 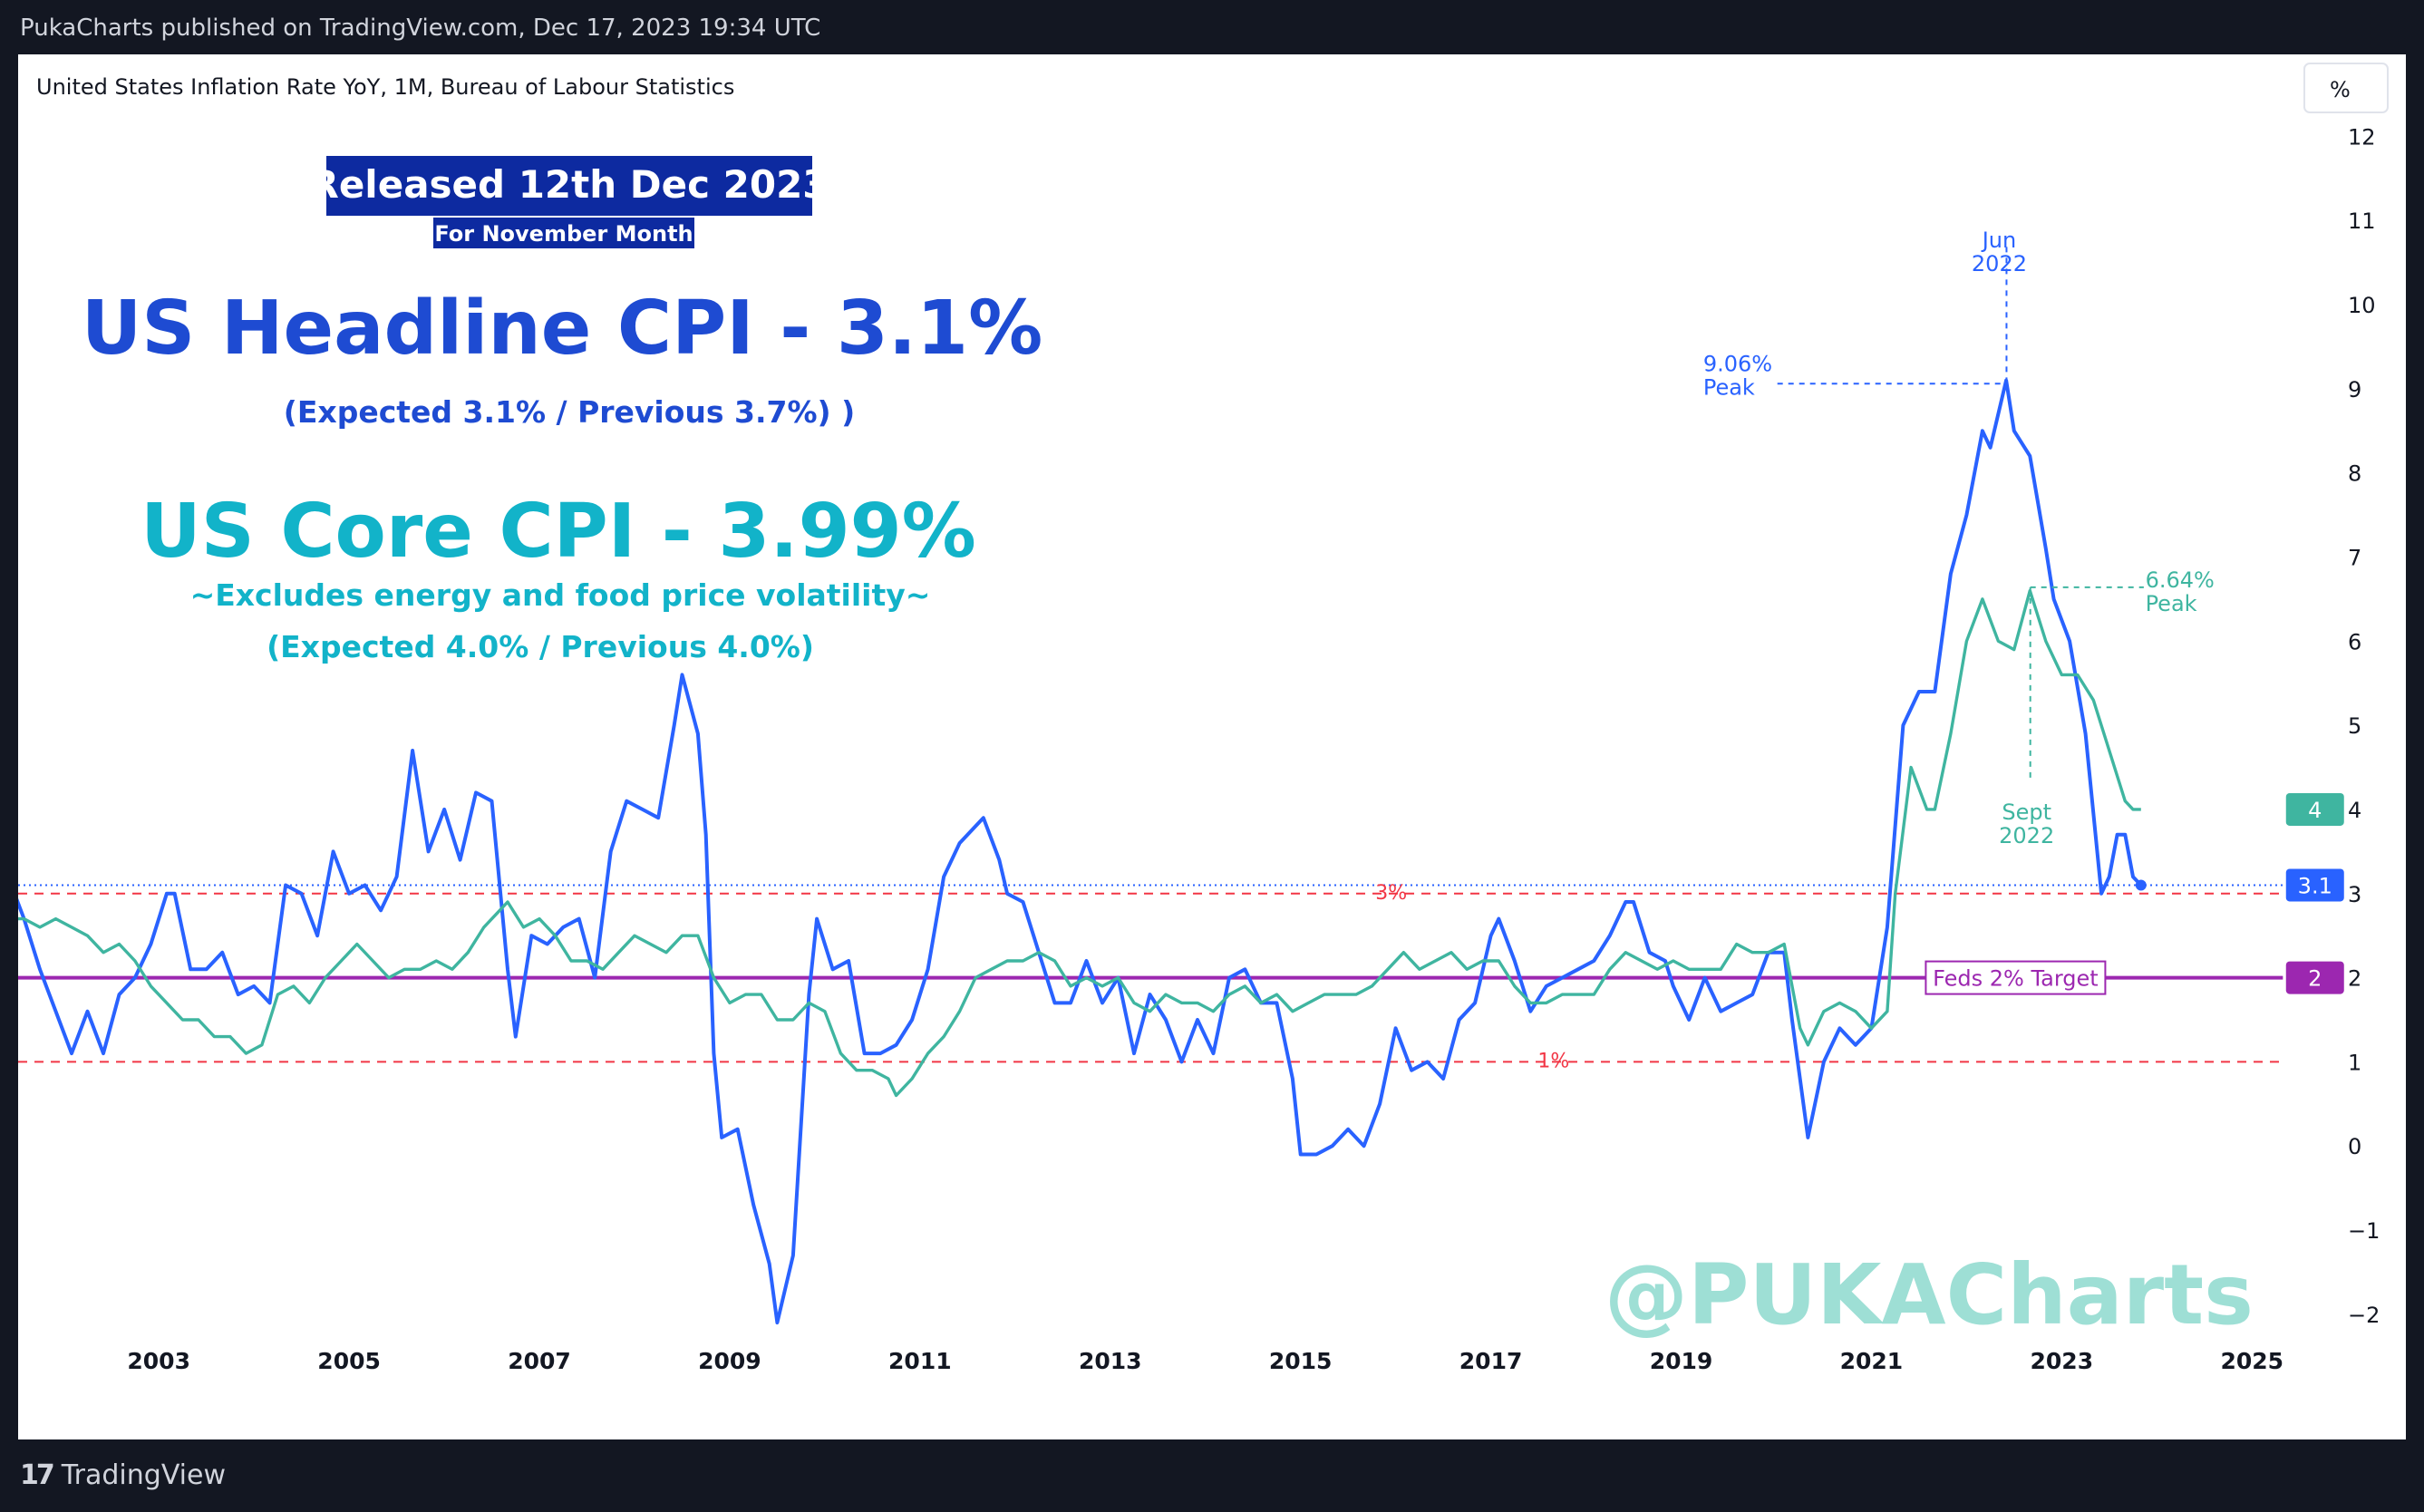 I want to click on core-peak-value: Peak, so click(x=2171, y=603).